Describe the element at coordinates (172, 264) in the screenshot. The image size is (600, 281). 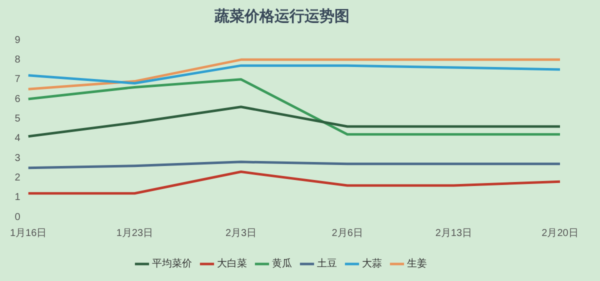
I see `legend-label: 平均菜价` at that location.